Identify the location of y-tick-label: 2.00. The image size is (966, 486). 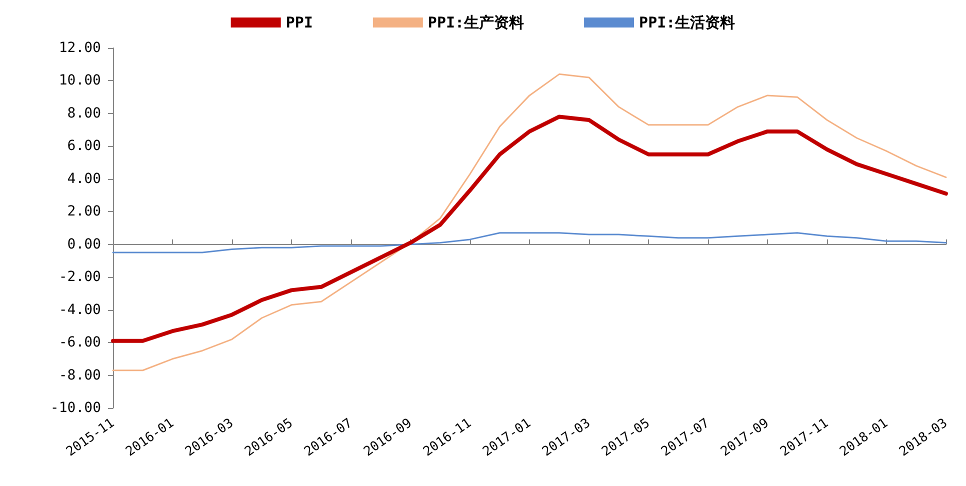
(84, 212).